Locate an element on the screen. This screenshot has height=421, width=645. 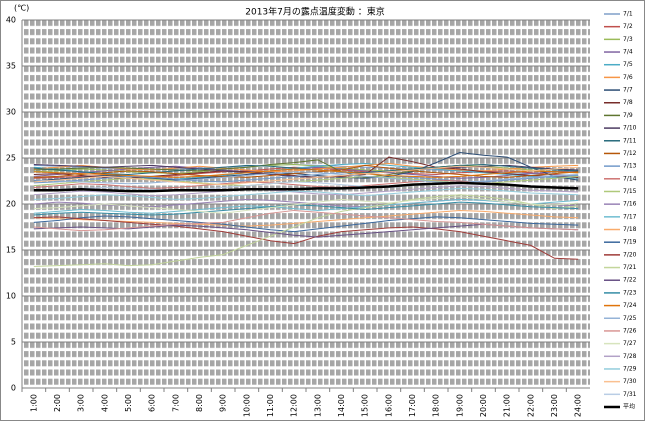
legend-label: 7/31 is located at coordinates (630, 394).